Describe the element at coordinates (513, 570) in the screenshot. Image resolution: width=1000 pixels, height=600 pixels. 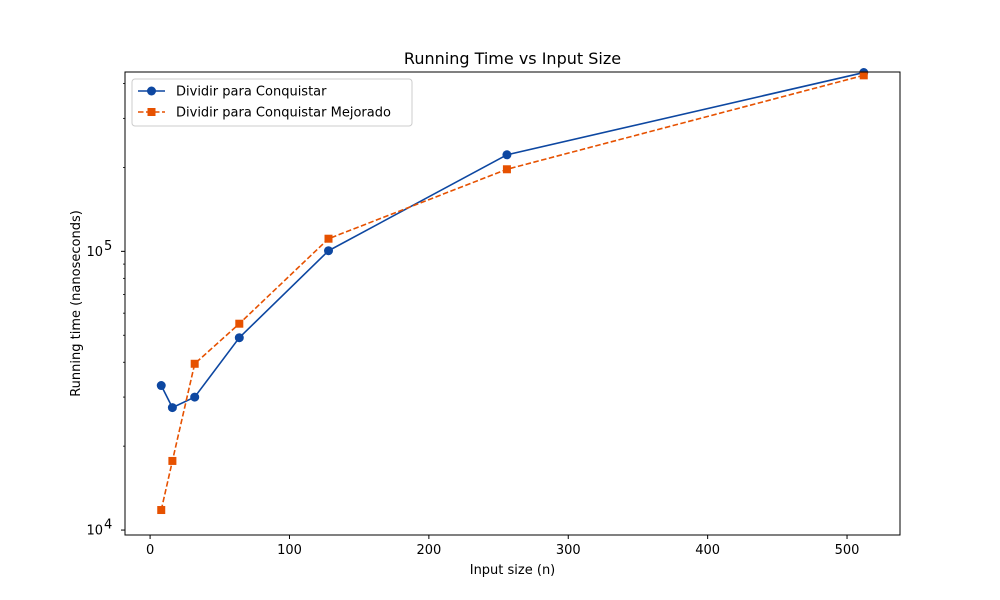
I see `x-axis-label: Input size (n)` at that location.